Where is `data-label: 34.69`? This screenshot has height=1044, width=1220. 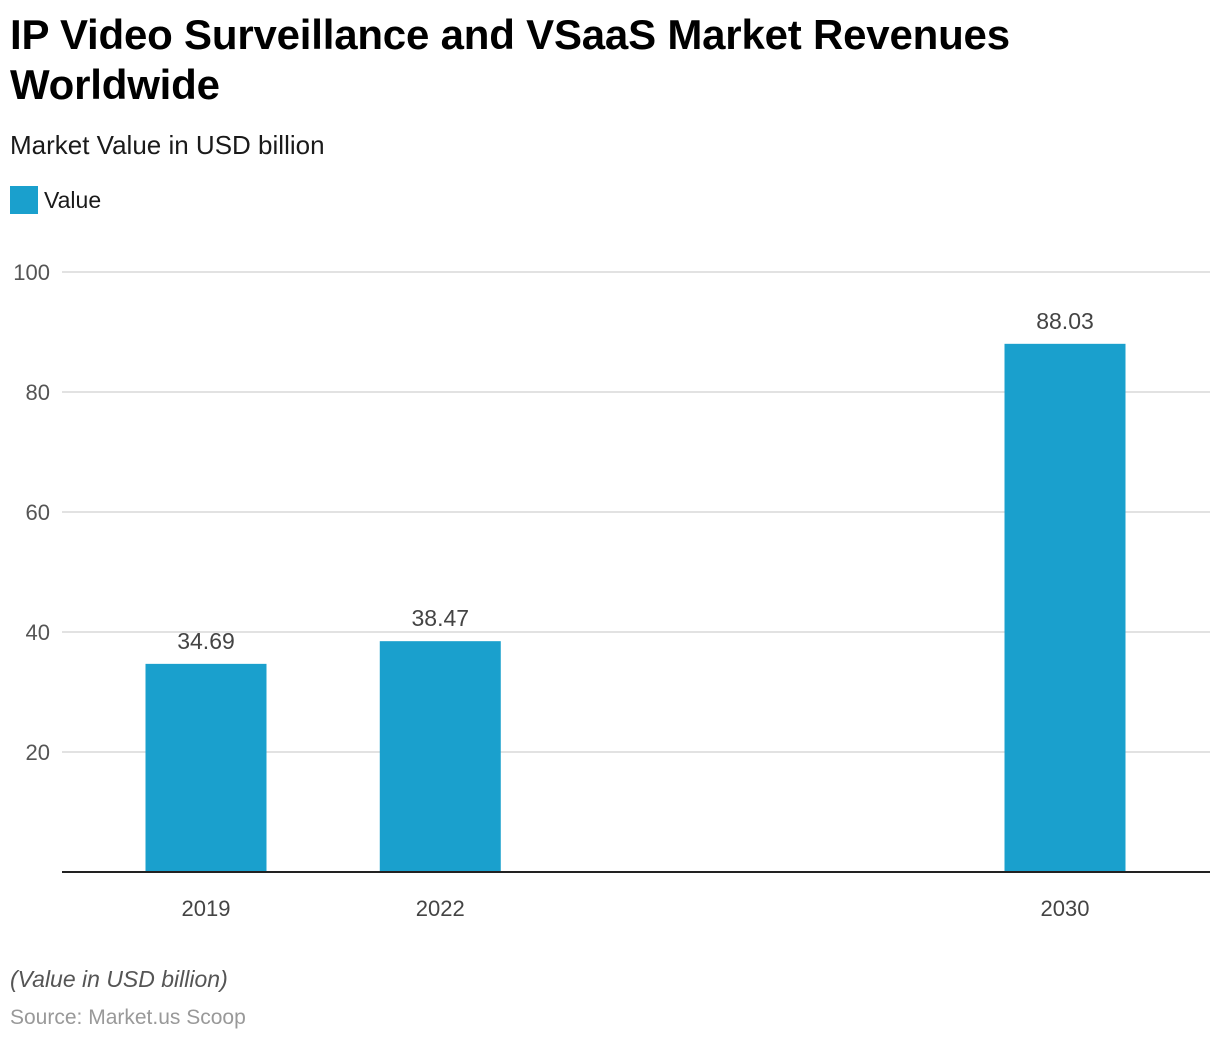 data-label: 34.69 is located at coordinates (206, 641).